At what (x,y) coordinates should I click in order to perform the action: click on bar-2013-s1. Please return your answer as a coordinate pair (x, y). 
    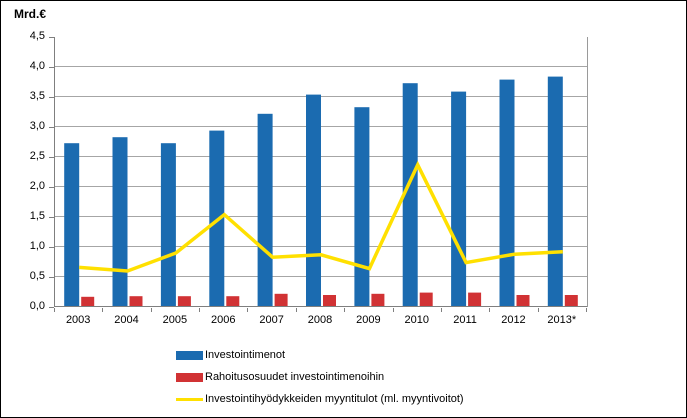
    Looking at the image, I should click on (571, 301).